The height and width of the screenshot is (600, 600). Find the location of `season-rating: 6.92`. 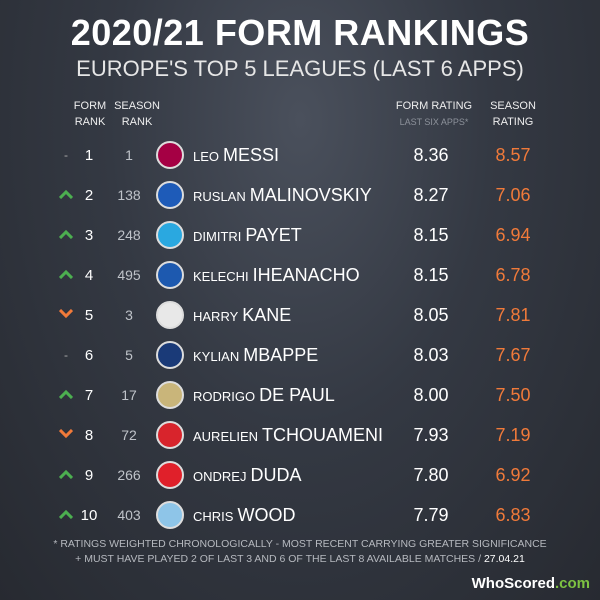

season-rating: 6.92 is located at coordinates (513, 474).